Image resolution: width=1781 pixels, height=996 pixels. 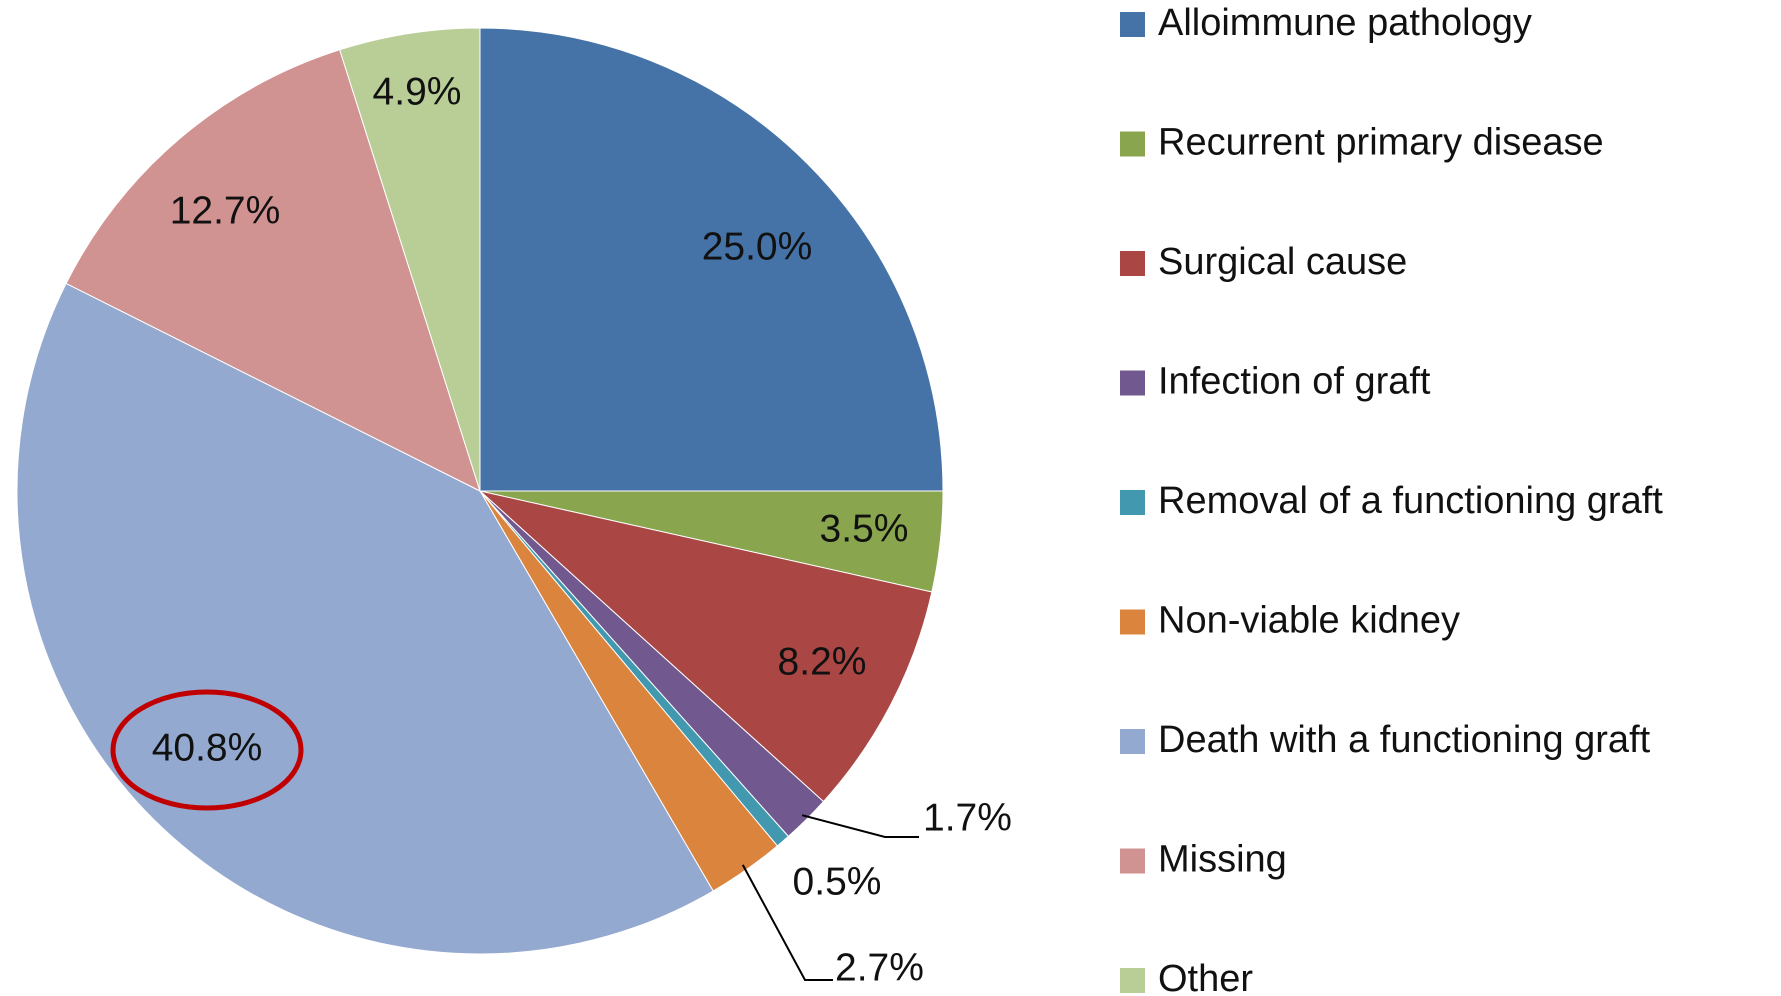 What do you see at coordinates (1381, 143) in the screenshot?
I see `legend-label: Recurrent primary disease` at bounding box center [1381, 143].